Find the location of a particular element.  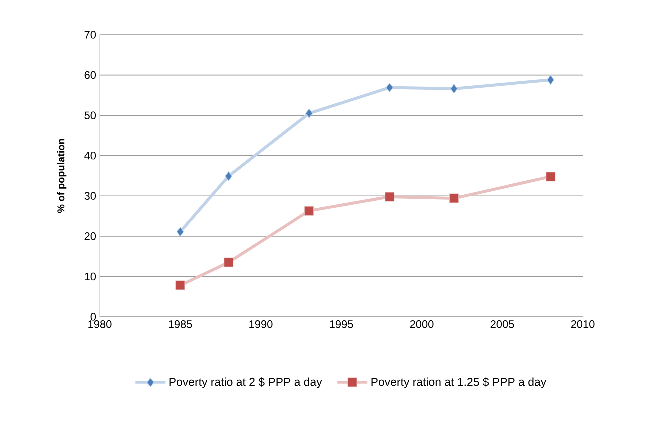

y-tick-label: 20 is located at coordinates (90, 236).